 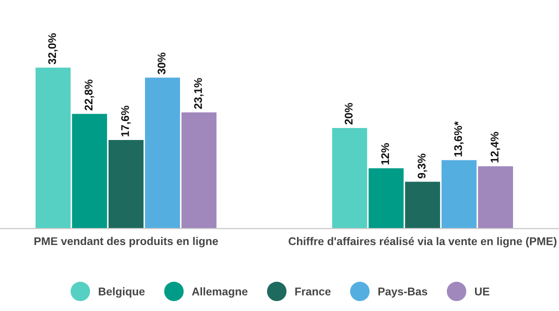 What do you see at coordinates (423, 166) in the screenshot?
I see `data-label: 9,3%` at bounding box center [423, 166].